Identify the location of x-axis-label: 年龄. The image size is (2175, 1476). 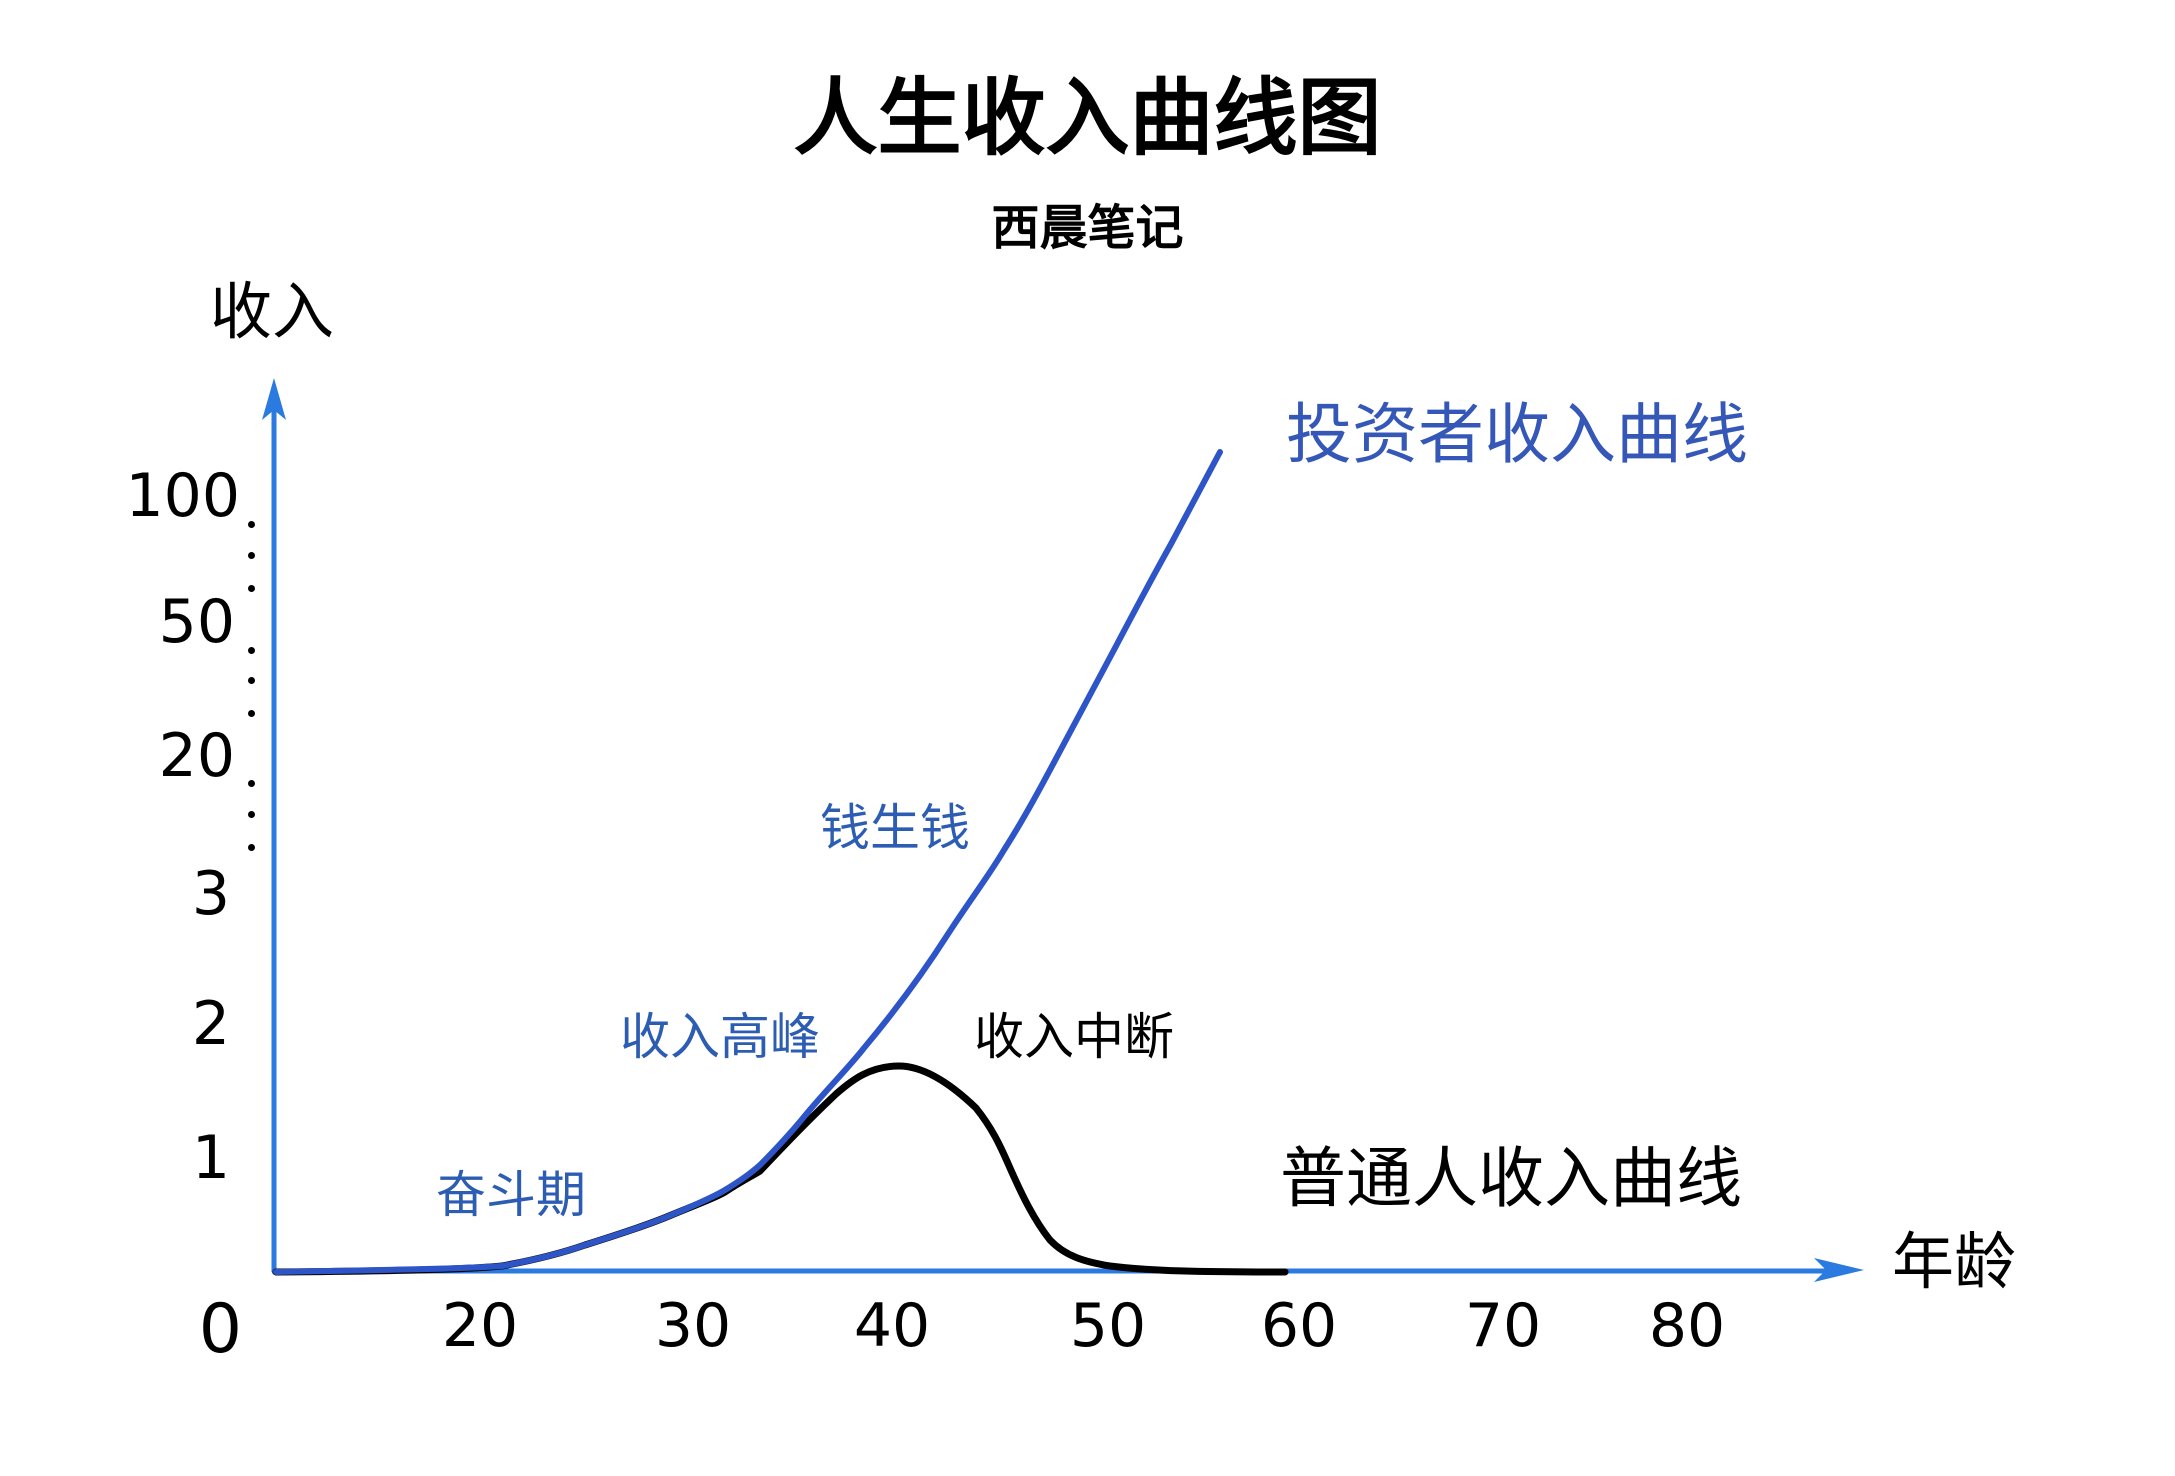
(1954, 1261).